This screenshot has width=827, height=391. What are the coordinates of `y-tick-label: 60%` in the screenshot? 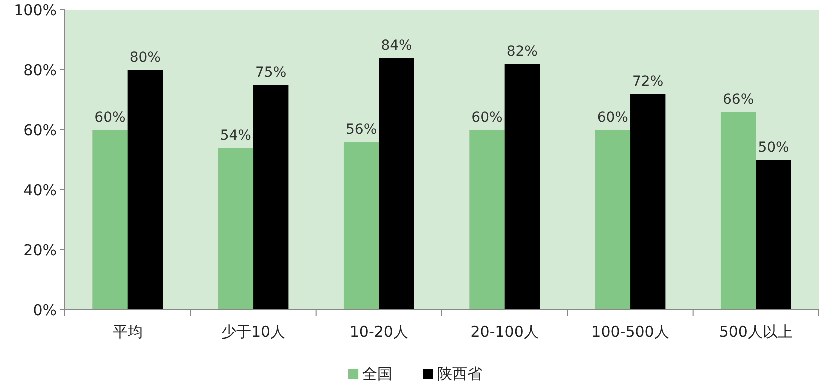 It's located at (40, 130).